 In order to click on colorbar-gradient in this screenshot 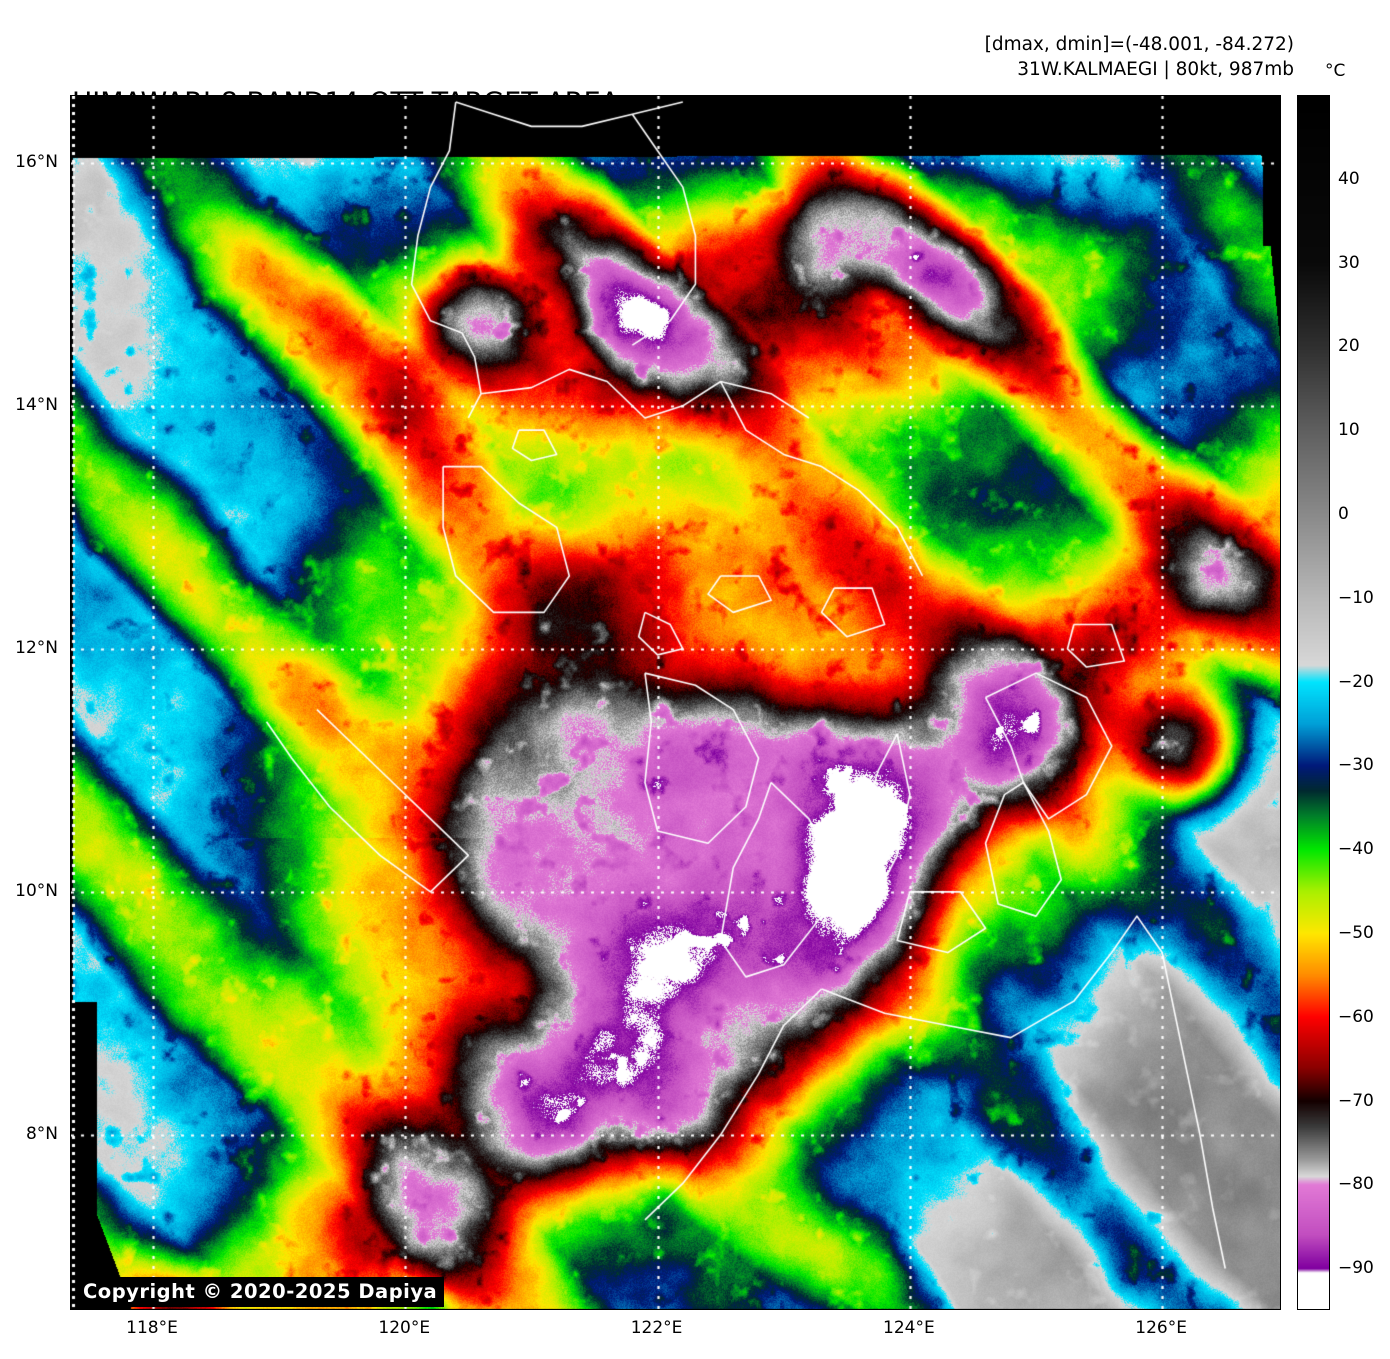, I will do `click(1313, 702)`.